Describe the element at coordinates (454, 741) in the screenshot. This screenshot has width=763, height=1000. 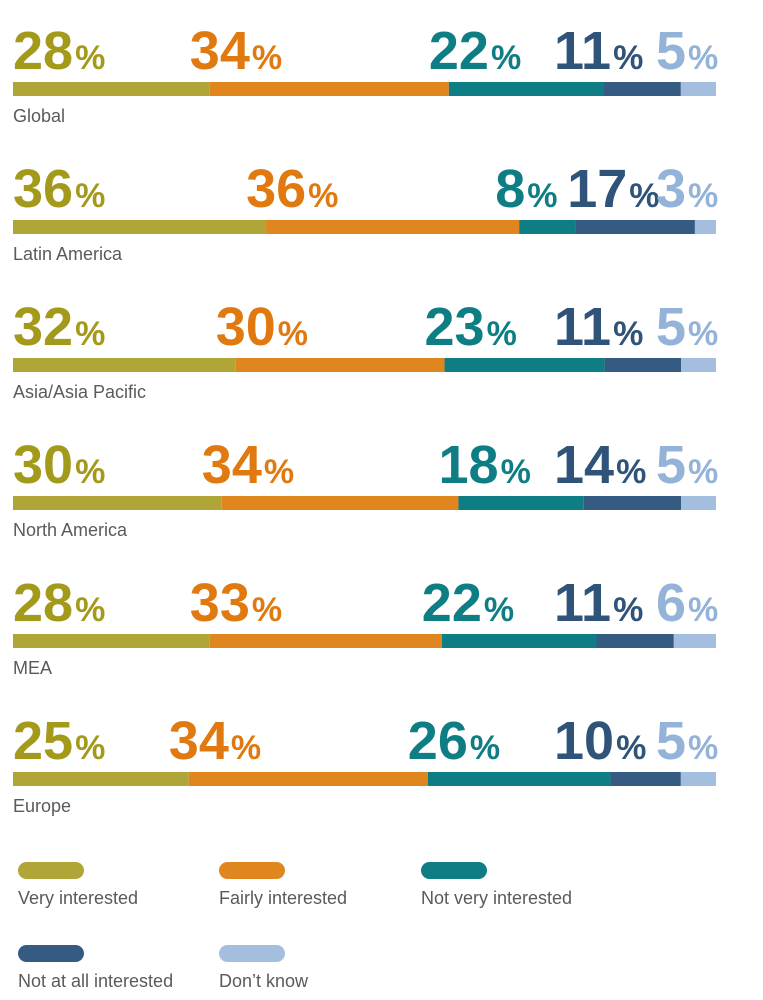
I see `value-label-not-very-interested: 26%` at that location.